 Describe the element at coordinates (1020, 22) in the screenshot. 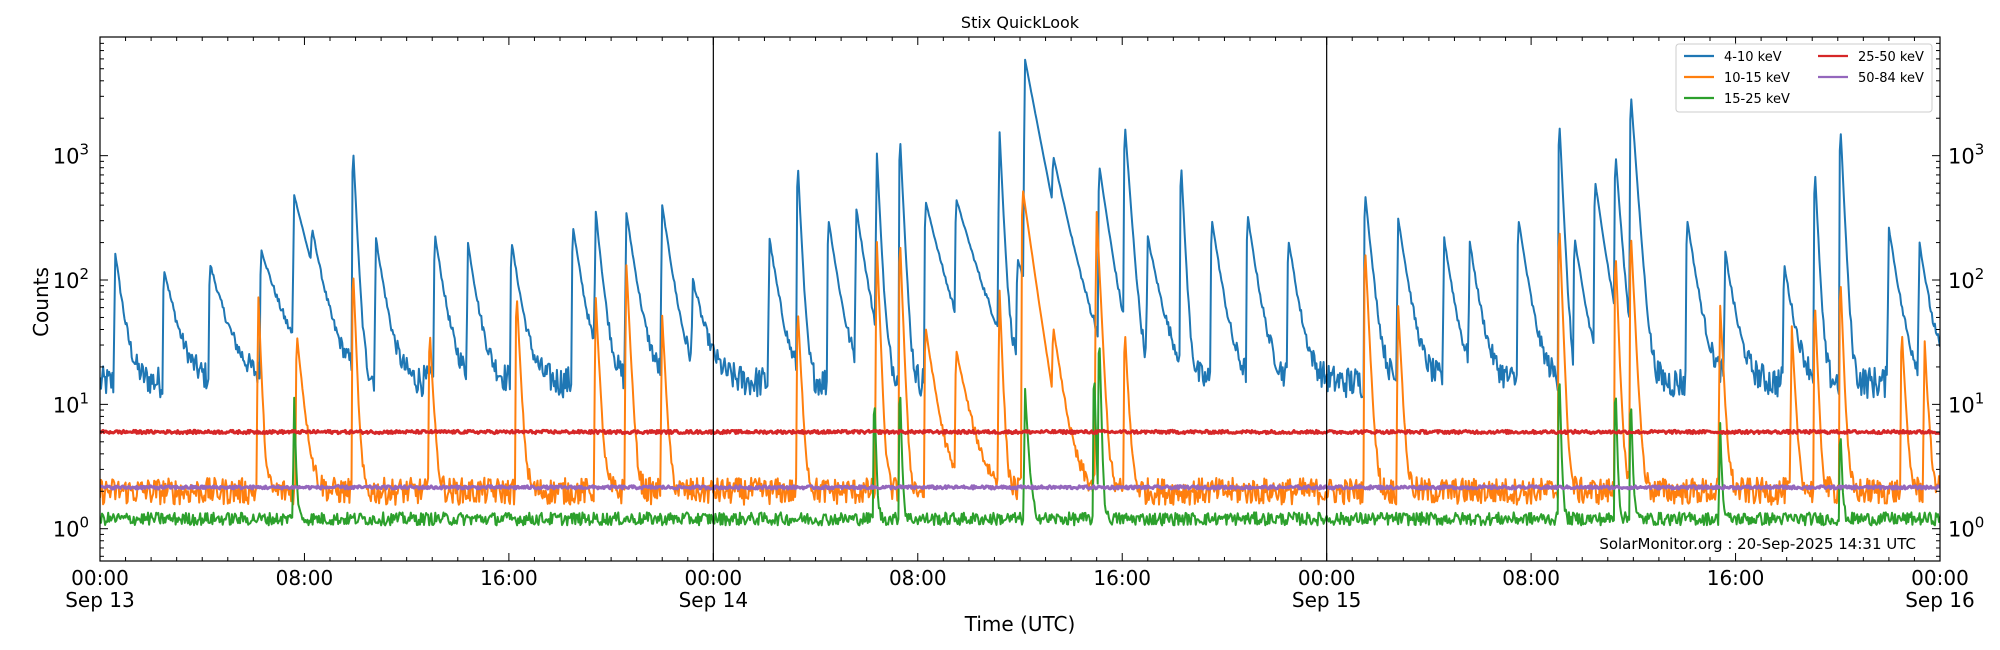

I see `chart-title: Stix QuickLook` at that location.